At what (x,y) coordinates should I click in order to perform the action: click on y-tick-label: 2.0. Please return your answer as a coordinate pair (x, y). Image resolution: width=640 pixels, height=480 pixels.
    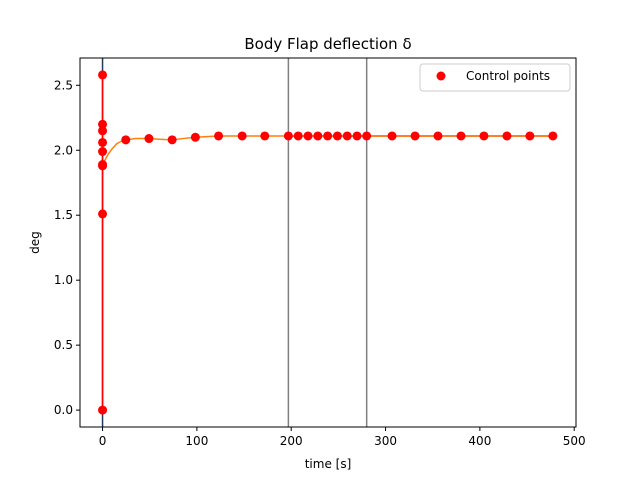
    Looking at the image, I should click on (63, 150).